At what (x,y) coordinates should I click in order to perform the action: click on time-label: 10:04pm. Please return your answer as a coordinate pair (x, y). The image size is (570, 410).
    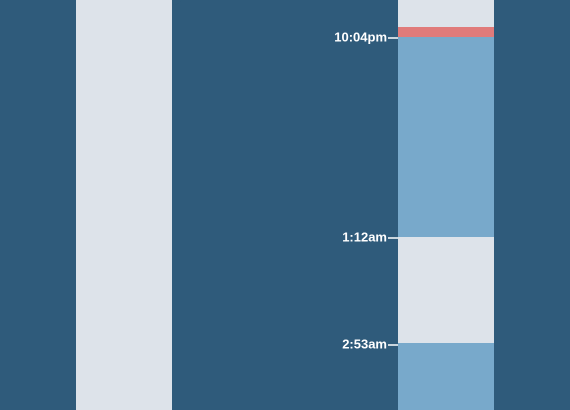
    Looking at the image, I should click on (360, 36).